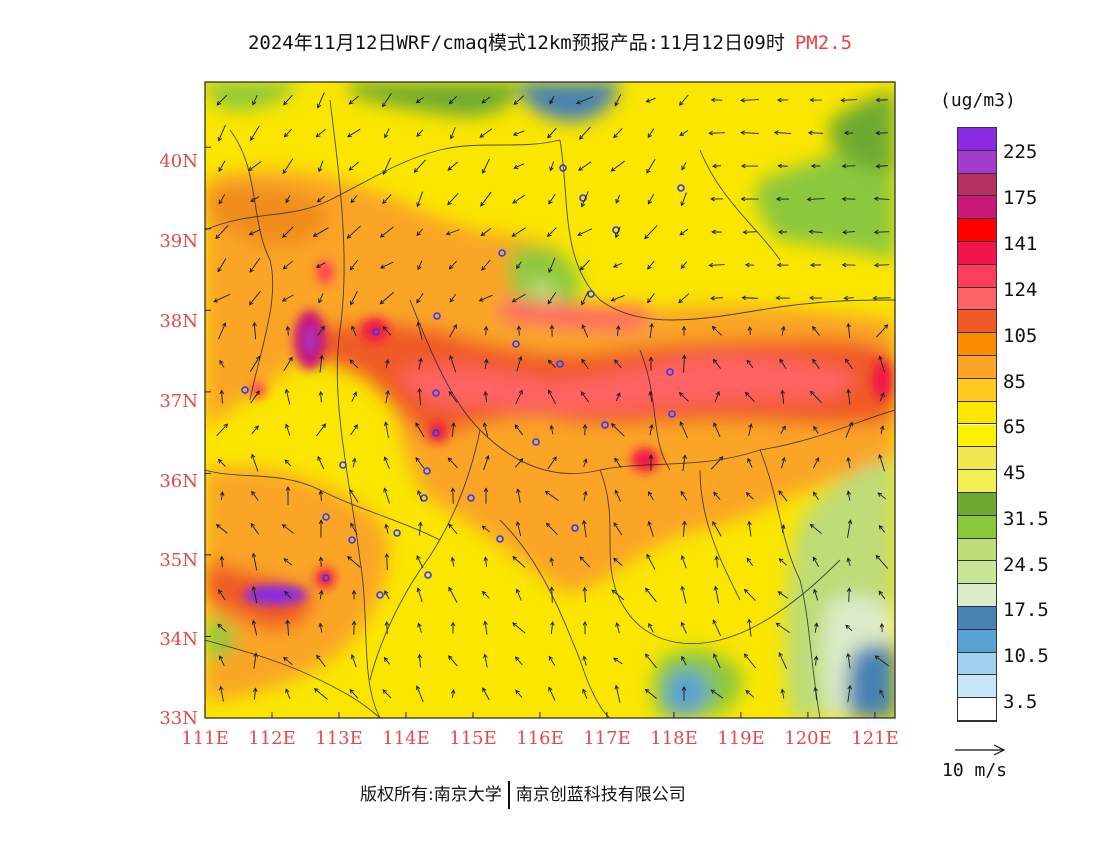  Describe the element at coordinates (1014, 427) in the screenshot. I see `colorbar-label-65: 65` at that location.